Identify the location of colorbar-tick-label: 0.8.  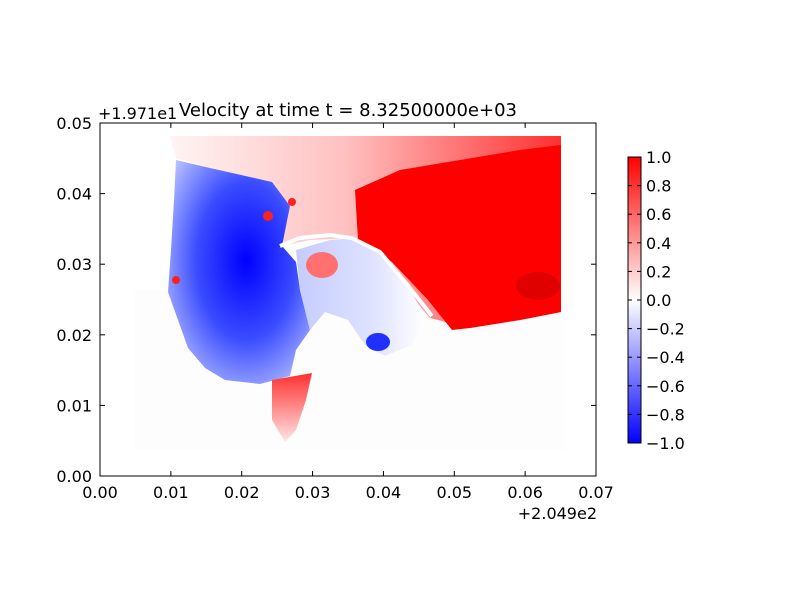
(658, 186).